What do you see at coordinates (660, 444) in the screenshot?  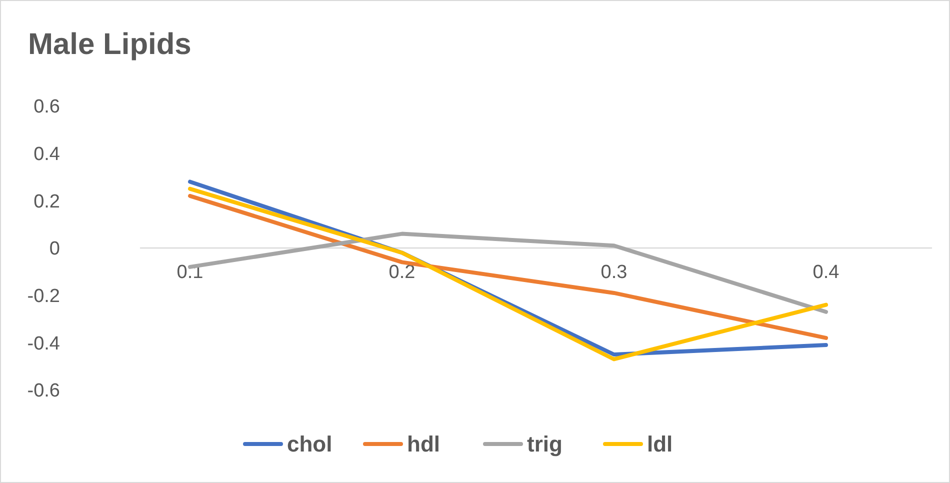 I see `legend-label: ldl` at bounding box center [660, 444].